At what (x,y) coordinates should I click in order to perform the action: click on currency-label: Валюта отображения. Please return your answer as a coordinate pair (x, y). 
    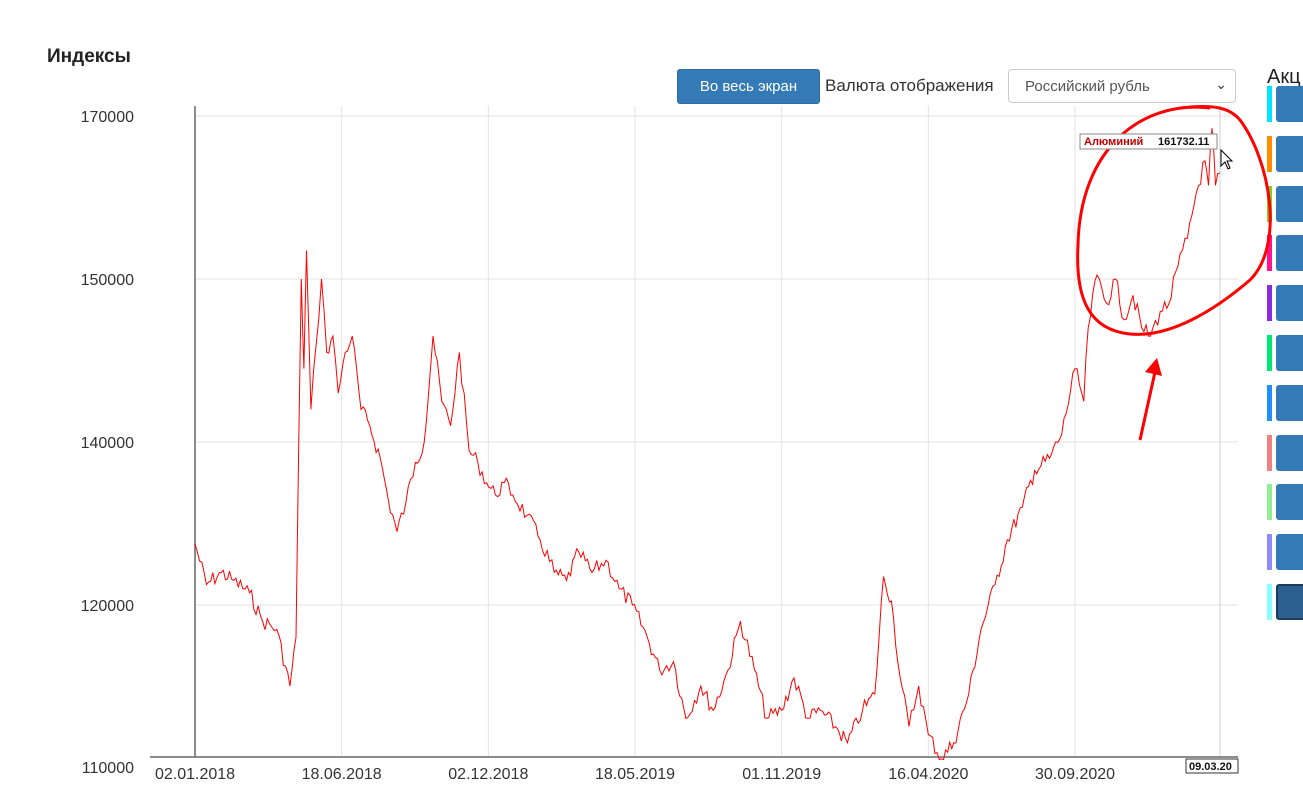
    Looking at the image, I should click on (909, 85).